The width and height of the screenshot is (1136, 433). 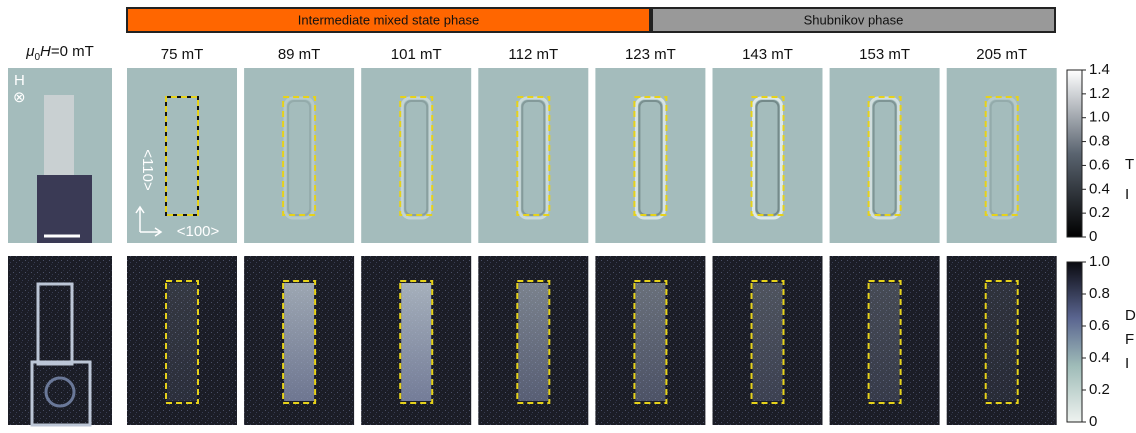 I want to click on phase-label: Shubnikov phase, so click(x=854, y=19).